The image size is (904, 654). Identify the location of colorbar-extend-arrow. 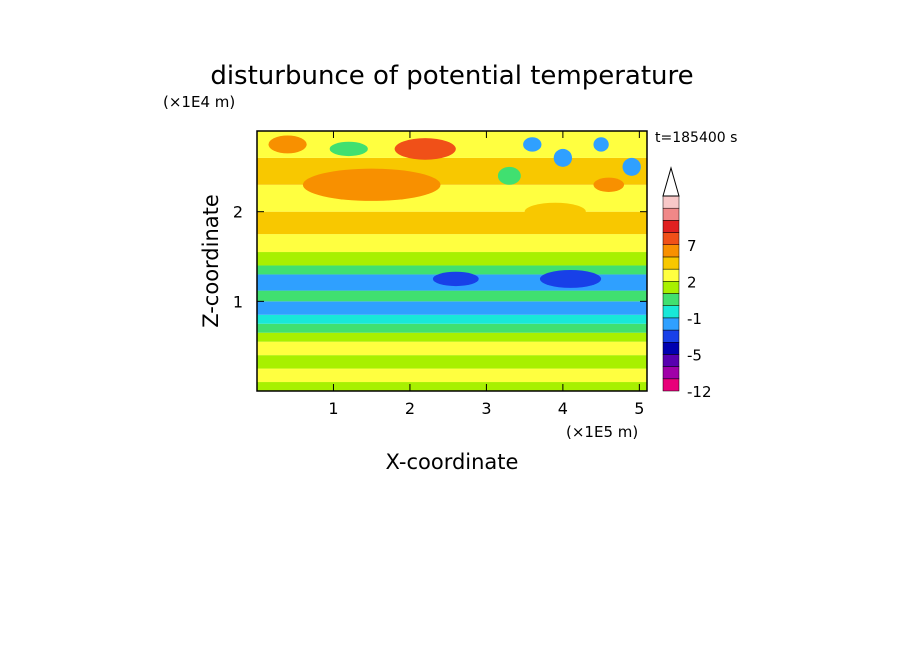
(671, 181).